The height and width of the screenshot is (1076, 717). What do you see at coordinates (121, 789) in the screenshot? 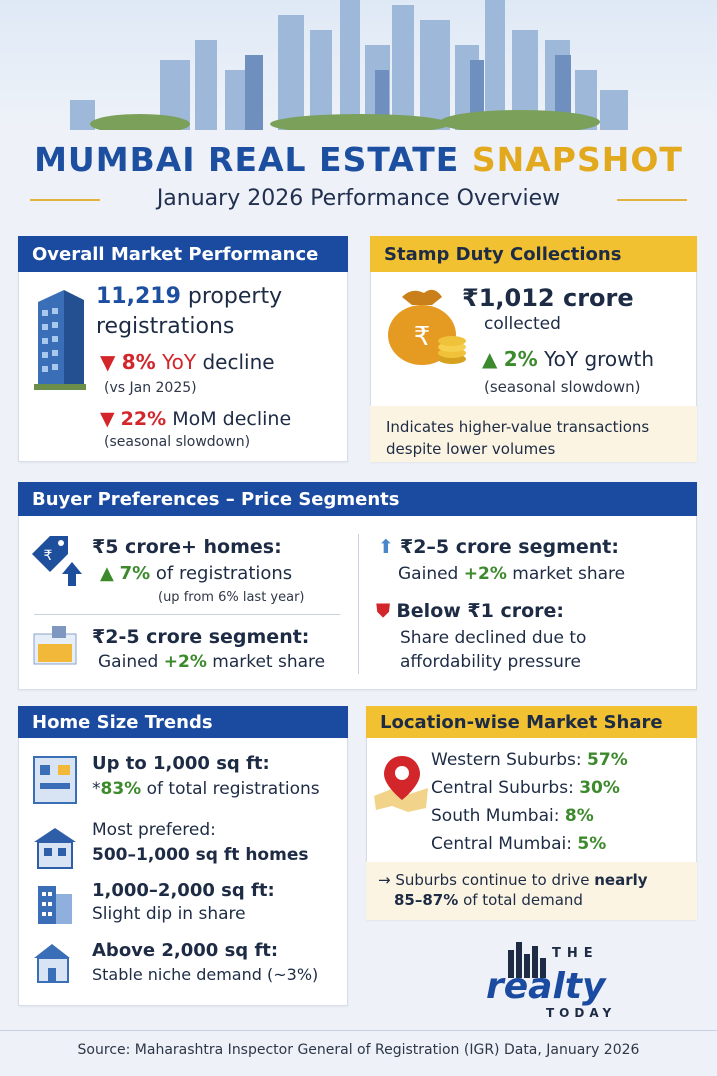
I see `size1-value: 83%` at bounding box center [121, 789].